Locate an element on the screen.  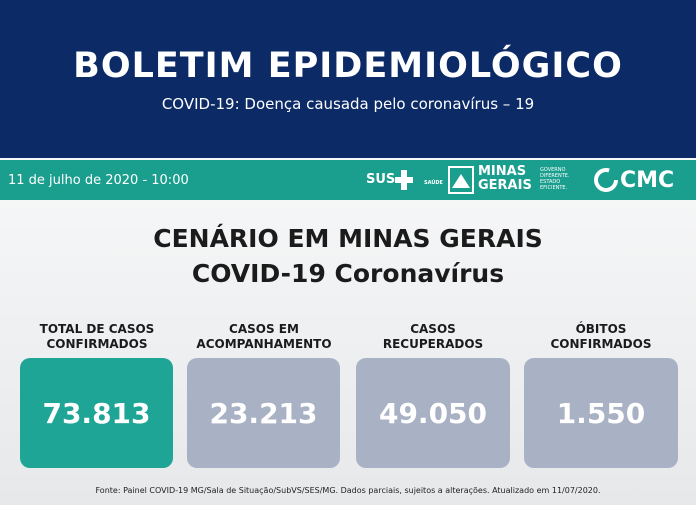
slogan-line: DIFERENTE. is located at coordinates (555, 176).